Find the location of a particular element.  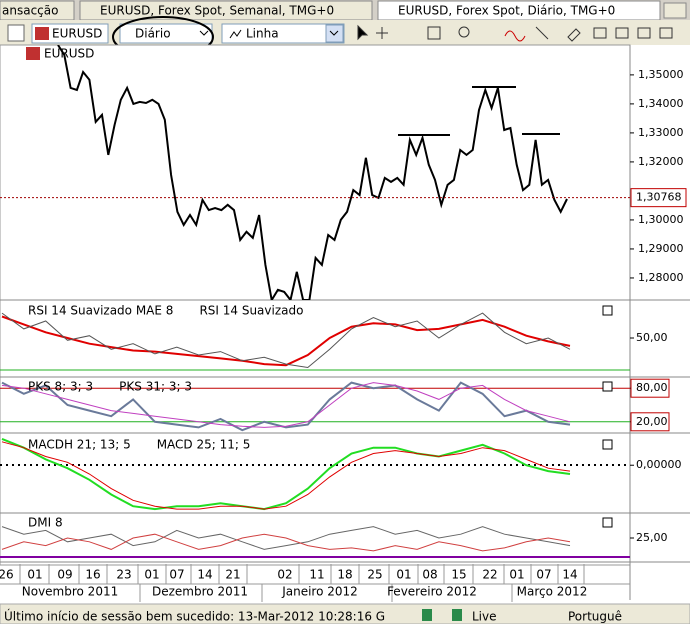

x-tick-label: 26 is located at coordinates (7, 575).